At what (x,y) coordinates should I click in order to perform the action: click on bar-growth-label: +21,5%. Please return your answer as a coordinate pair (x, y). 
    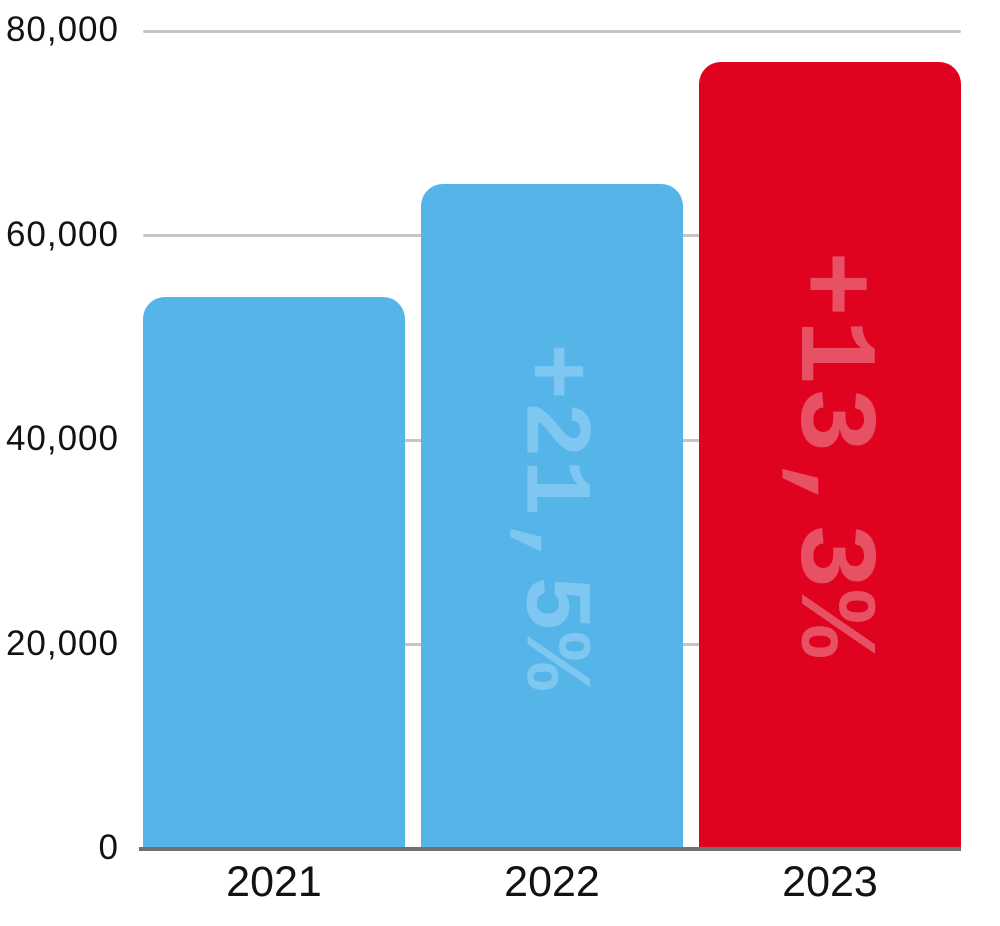
    Looking at the image, I should click on (552, 516).